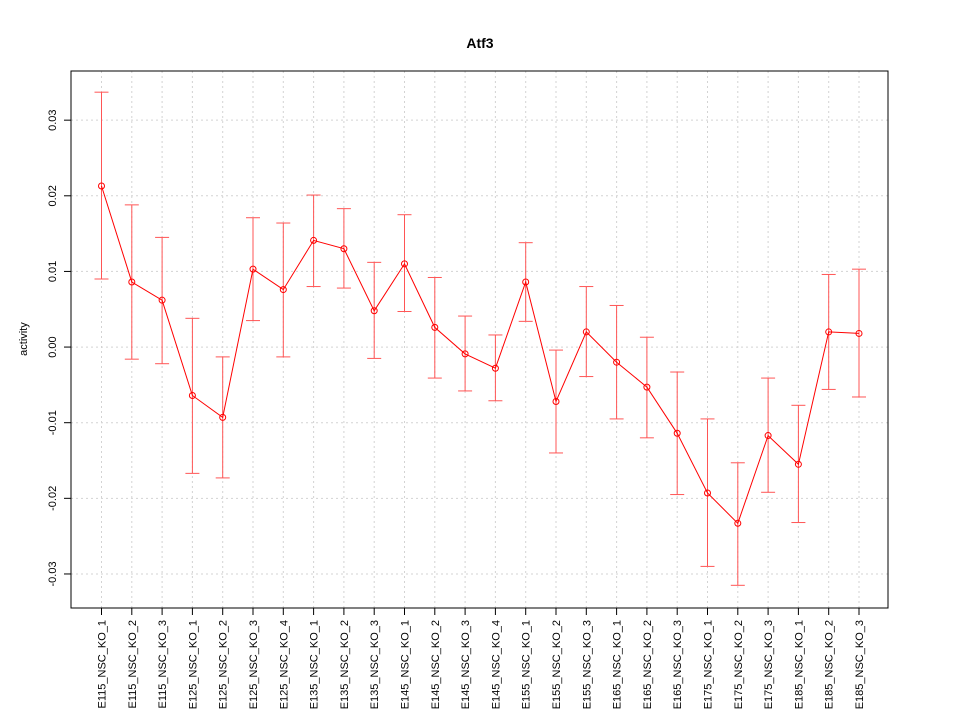 This screenshot has height=720, width=960. I want to click on x-tick-label: E125_NSC_KO_1, so click(193, 664).